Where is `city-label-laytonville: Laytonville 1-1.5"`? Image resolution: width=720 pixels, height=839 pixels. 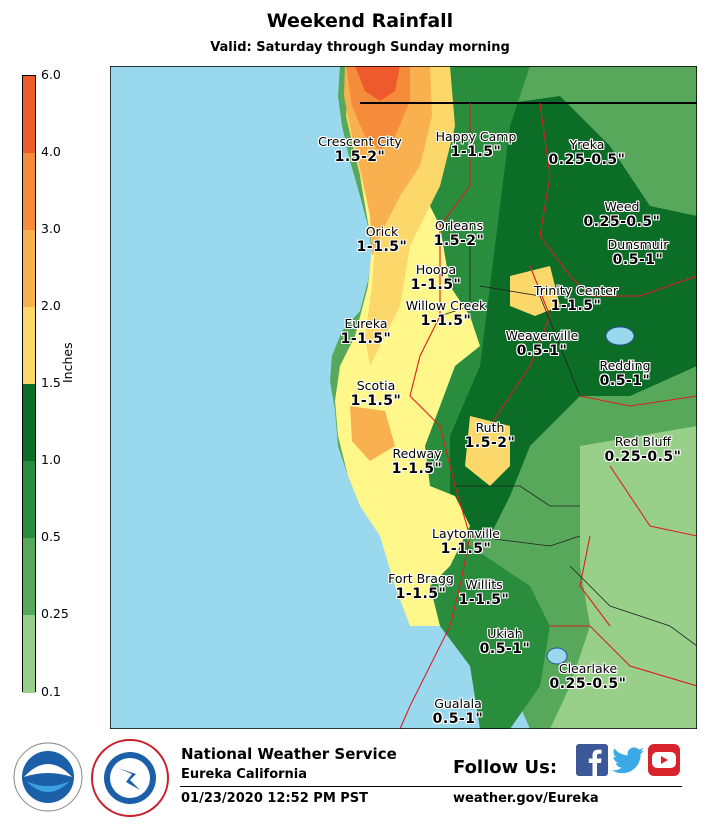 city-label-laytonville: Laytonville 1-1.5" is located at coordinates (466, 542).